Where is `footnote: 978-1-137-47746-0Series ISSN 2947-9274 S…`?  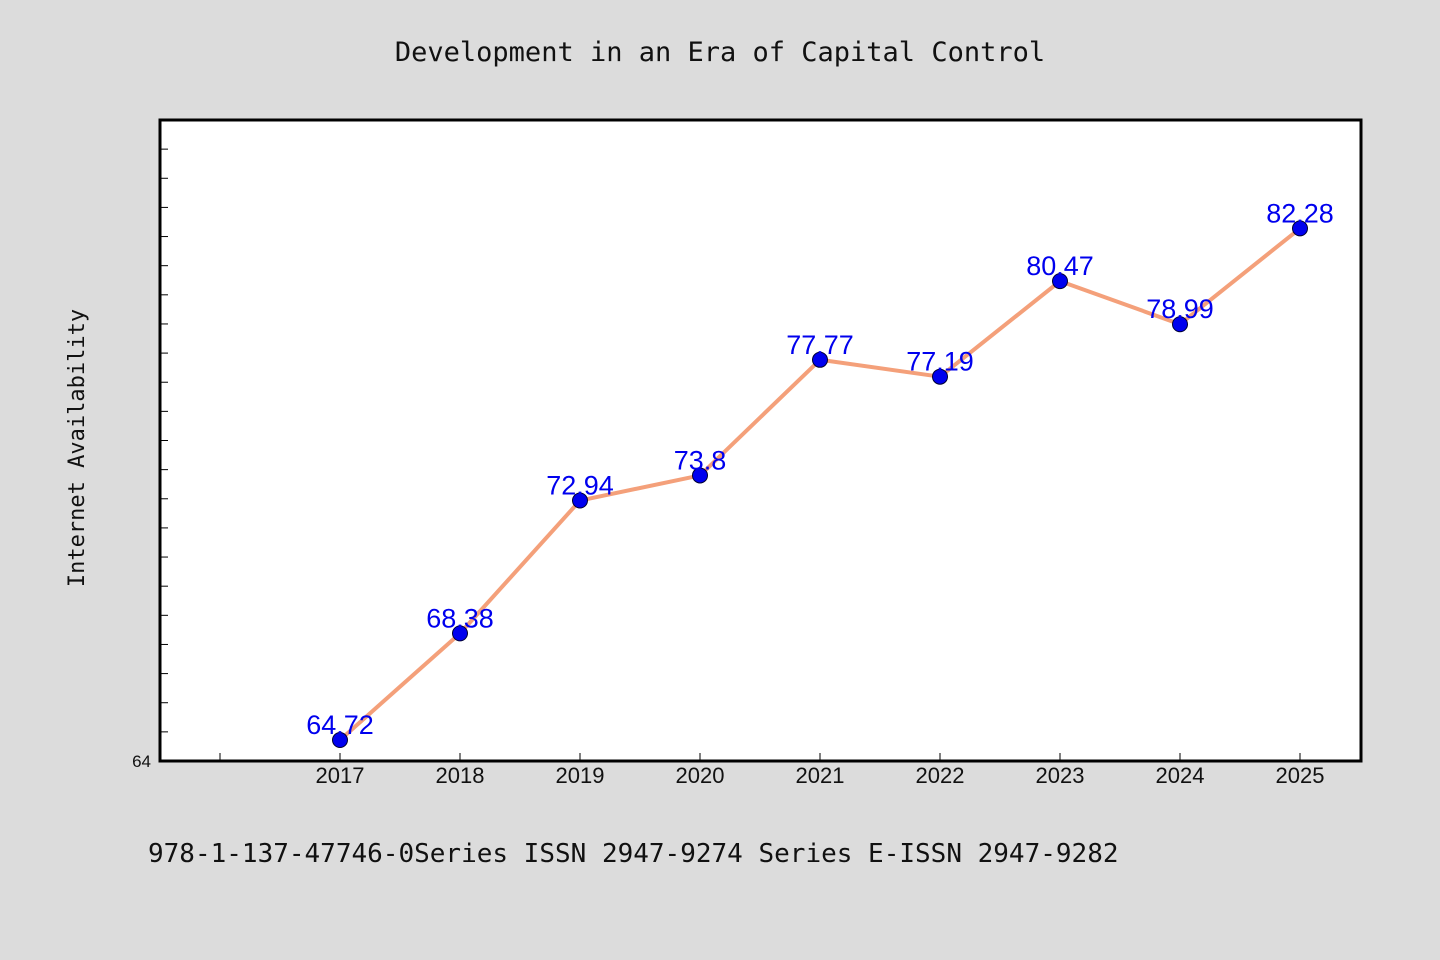 footnote: 978-1-137-47746-0Series ISSN 2947-9274 S… is located at coordinates (633, 854).